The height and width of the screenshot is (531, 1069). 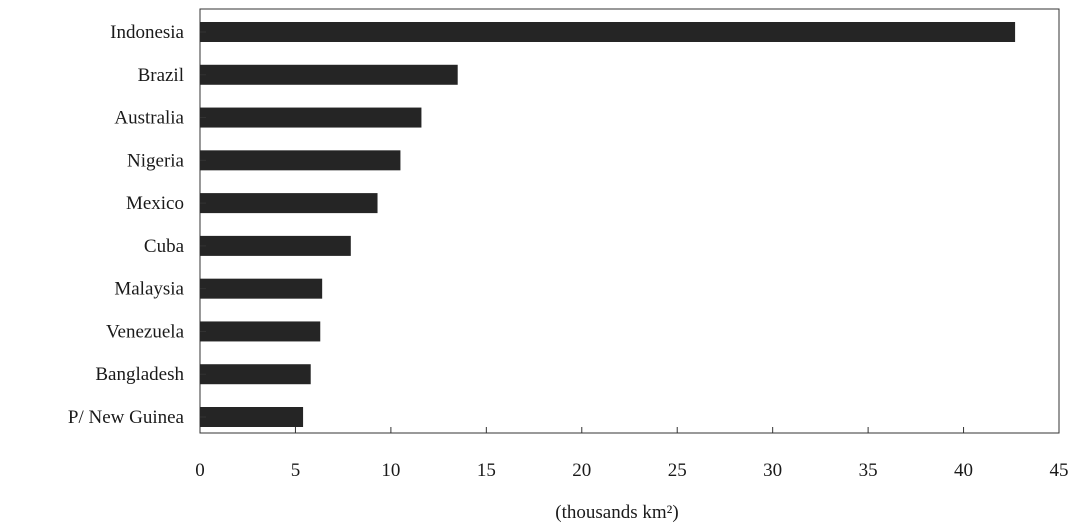 What do you see at coordinates (486, 470) in the screenshot?
I see `x-tick-label: 15` at bounding box center [486, 470].